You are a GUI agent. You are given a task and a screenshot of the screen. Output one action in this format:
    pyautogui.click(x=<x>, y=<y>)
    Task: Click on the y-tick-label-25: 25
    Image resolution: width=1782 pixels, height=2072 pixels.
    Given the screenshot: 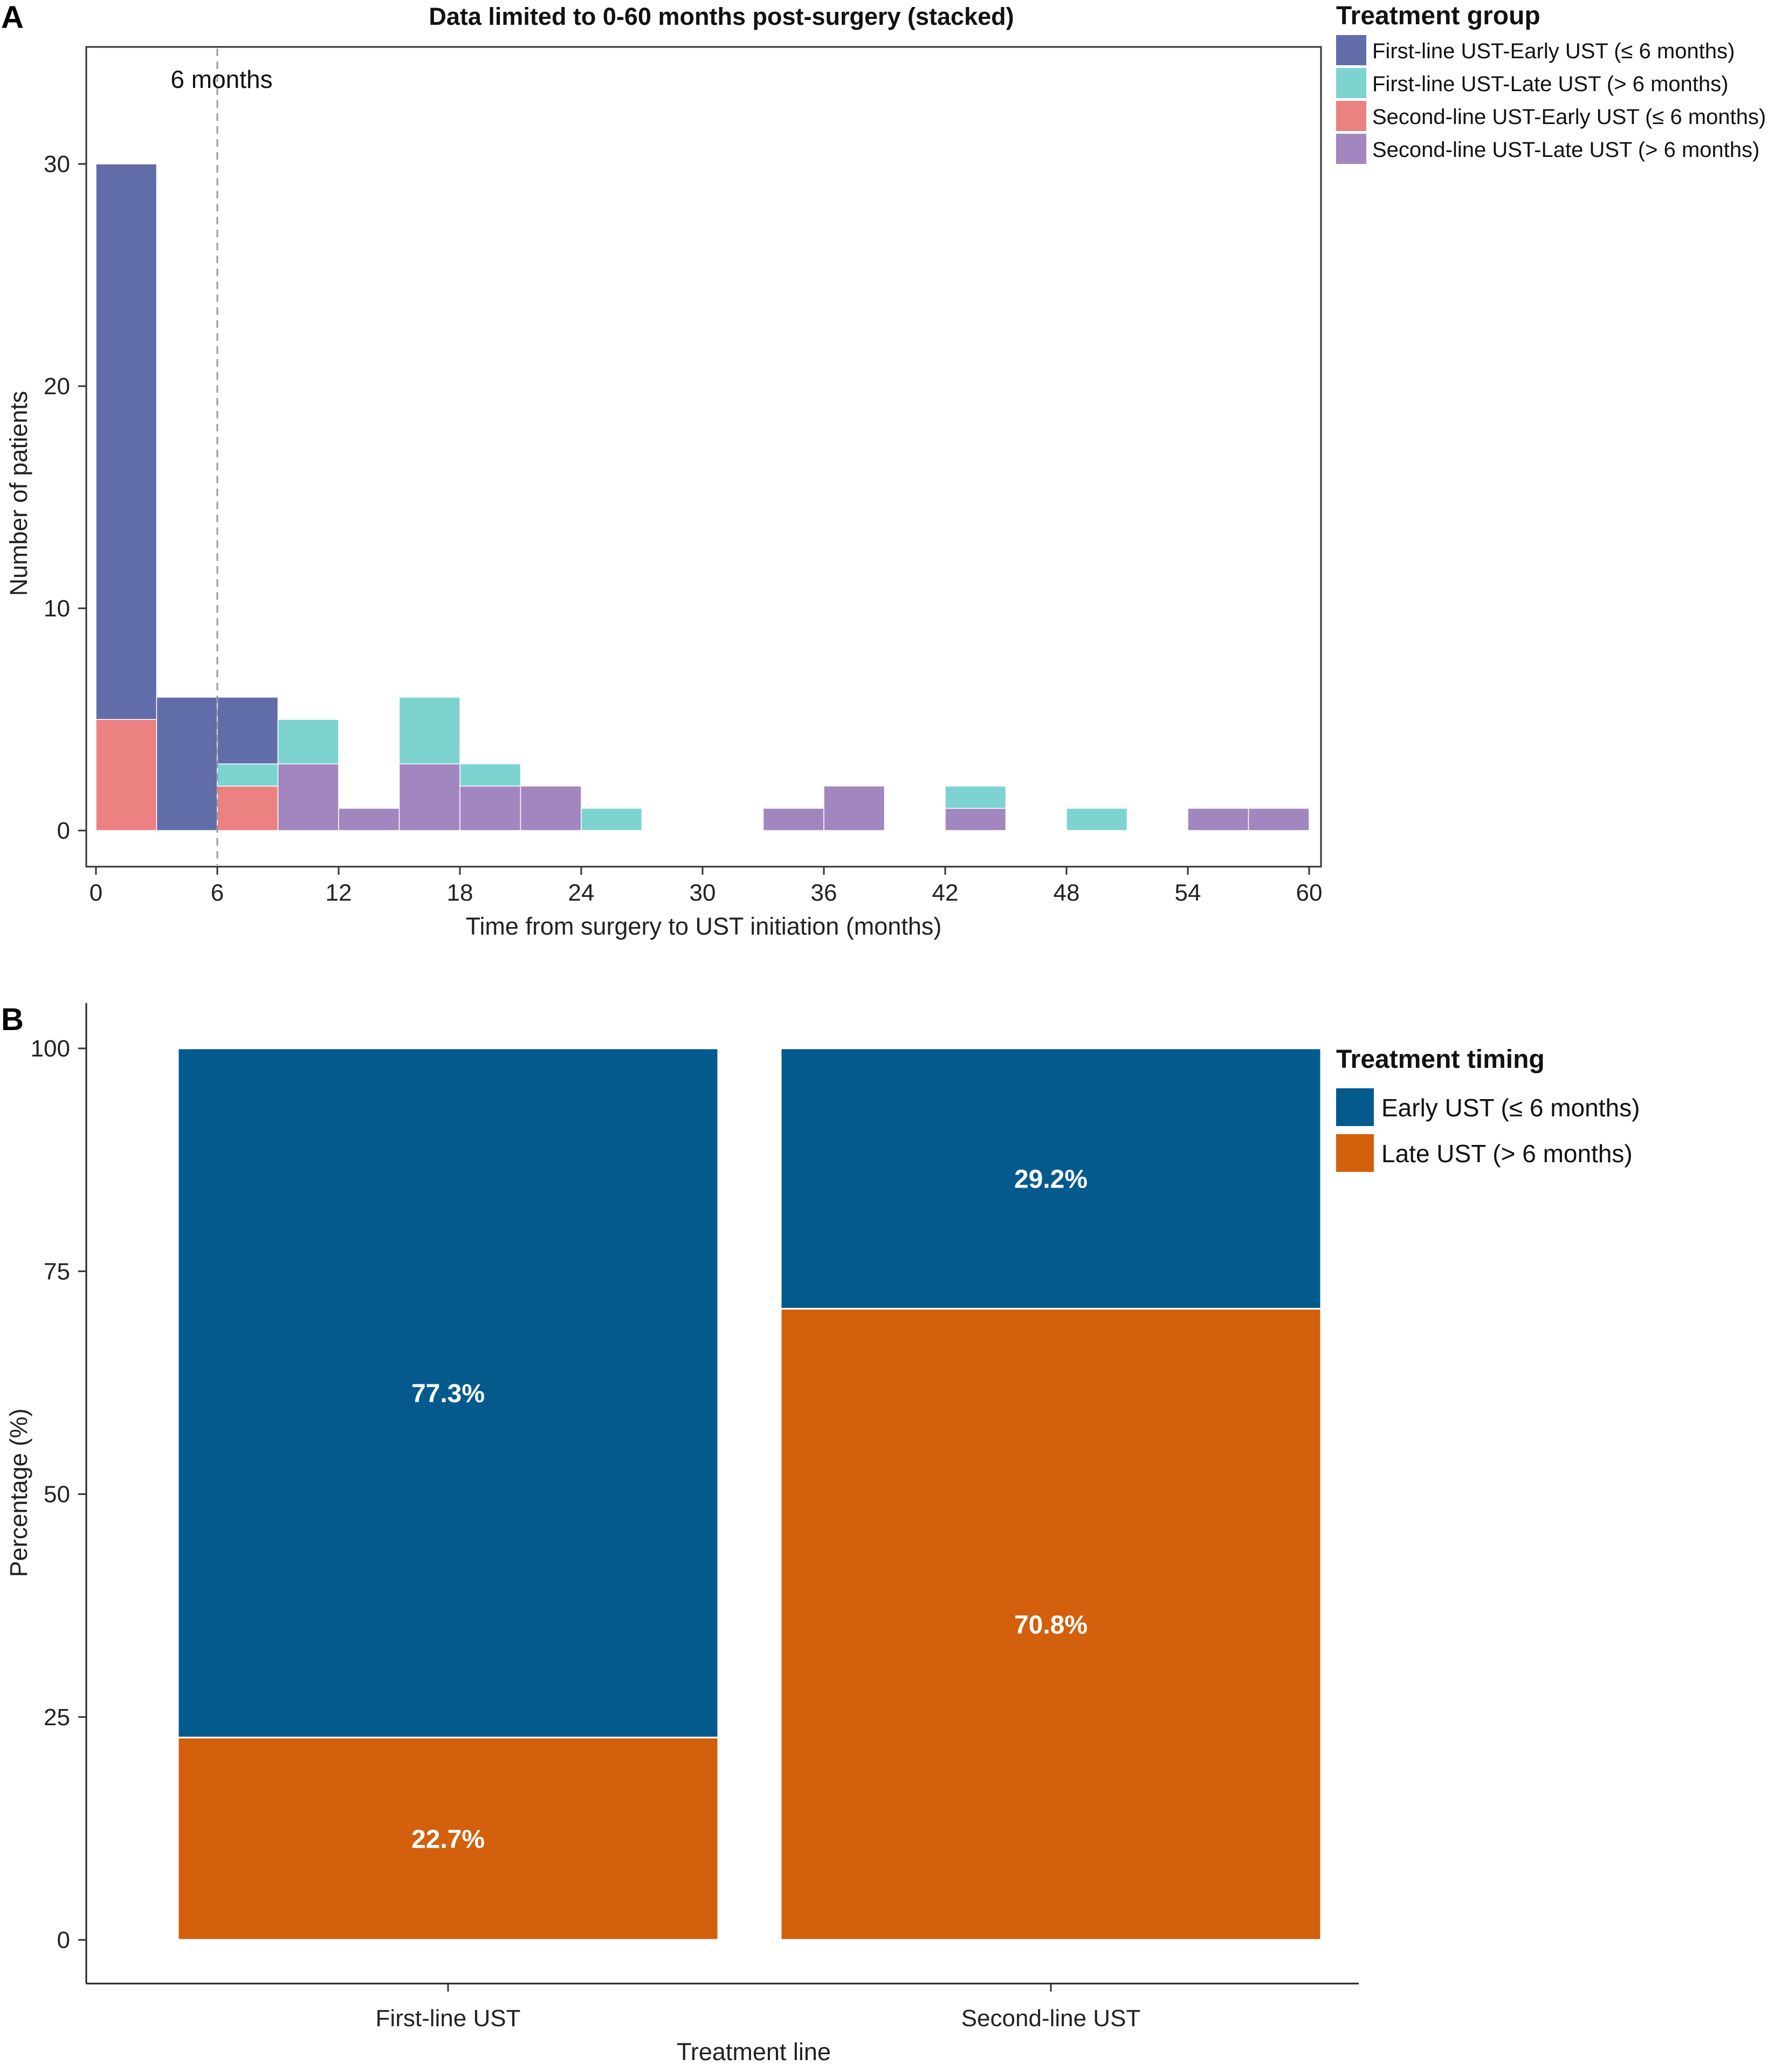 What is the action you would take?
    pyautogui.click(x=57, y=1717)
    